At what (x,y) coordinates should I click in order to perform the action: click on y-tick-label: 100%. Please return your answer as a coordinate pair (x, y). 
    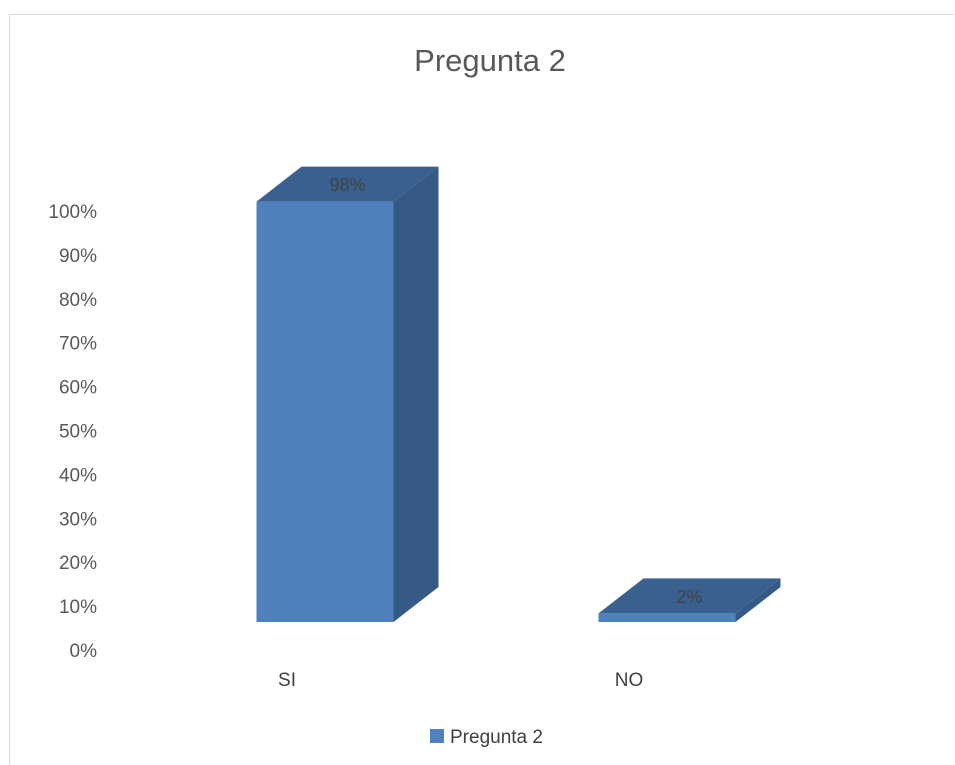
    Looking at the image, I should click on (72, 212).